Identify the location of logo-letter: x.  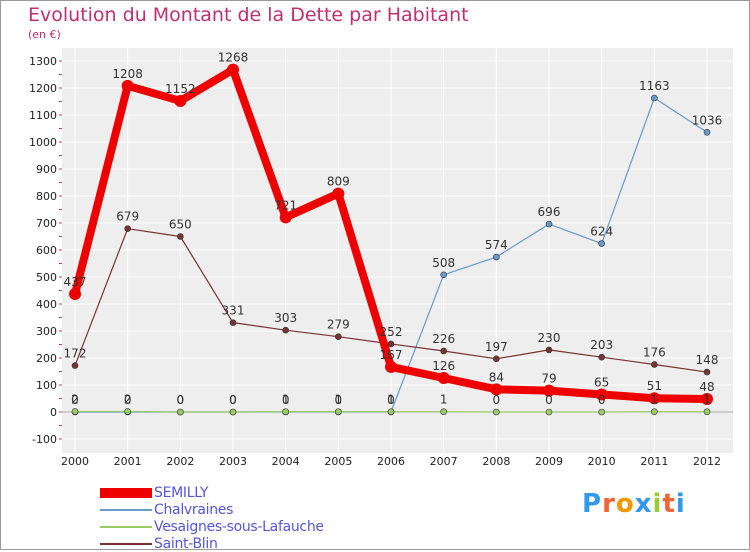
(643, 504).